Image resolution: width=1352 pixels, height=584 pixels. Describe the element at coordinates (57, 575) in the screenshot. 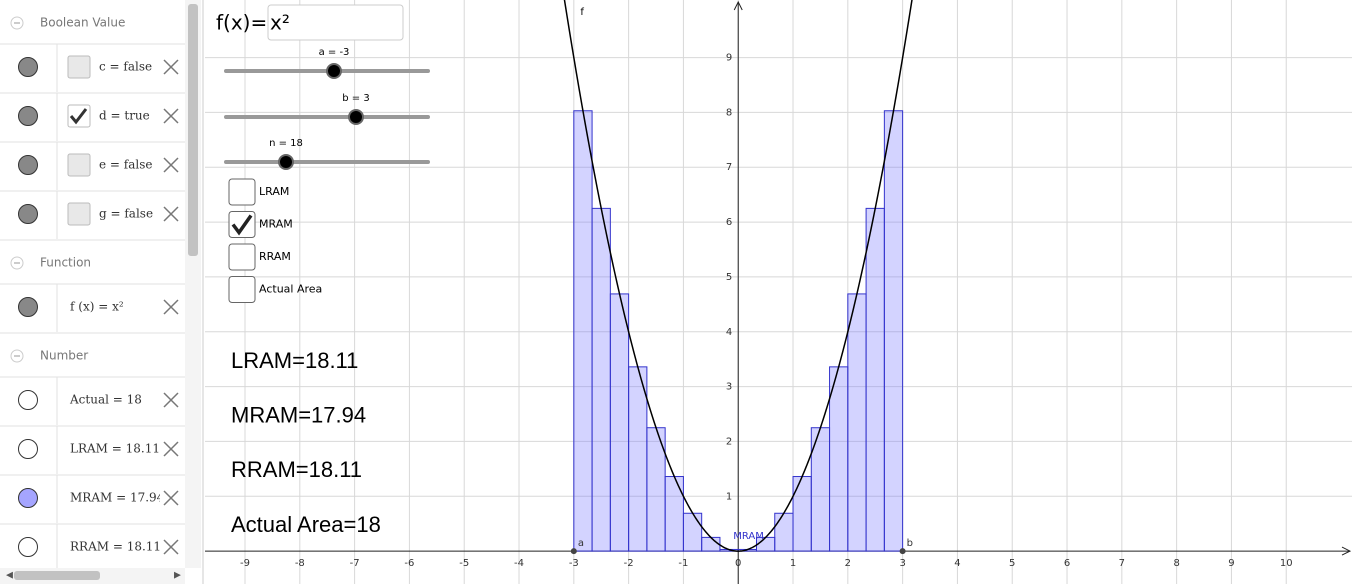

I see `h-scroll-thumb` at that location.